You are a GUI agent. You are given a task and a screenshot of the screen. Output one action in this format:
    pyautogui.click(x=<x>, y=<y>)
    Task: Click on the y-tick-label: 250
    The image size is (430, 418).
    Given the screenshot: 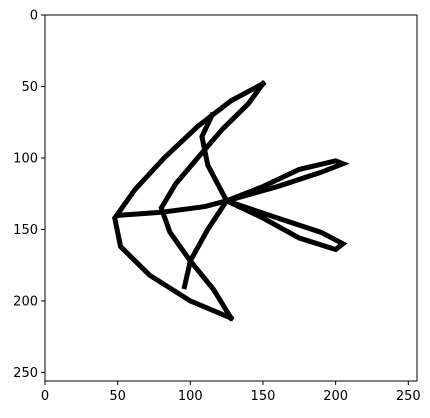 What is the action you would take?
    pyautogui.click(x=25, y=373)
    